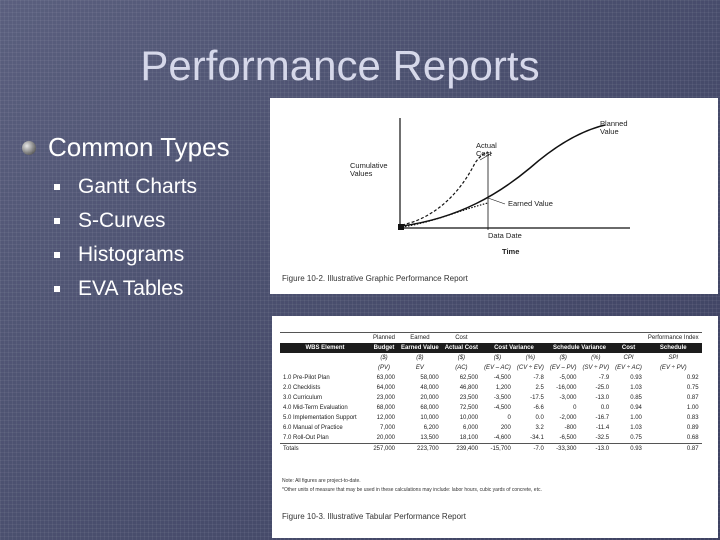 This screenshot has width=720, height=540. What do you see at coordinates (125, 187) in the screenshot?
I see `sub-bullet-item: Gantt Charts` at bounding box center [125, 187].